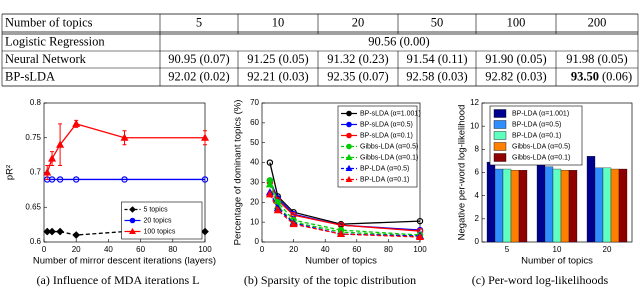  I want to click on table-header-cell: 200, so click(597, 22).